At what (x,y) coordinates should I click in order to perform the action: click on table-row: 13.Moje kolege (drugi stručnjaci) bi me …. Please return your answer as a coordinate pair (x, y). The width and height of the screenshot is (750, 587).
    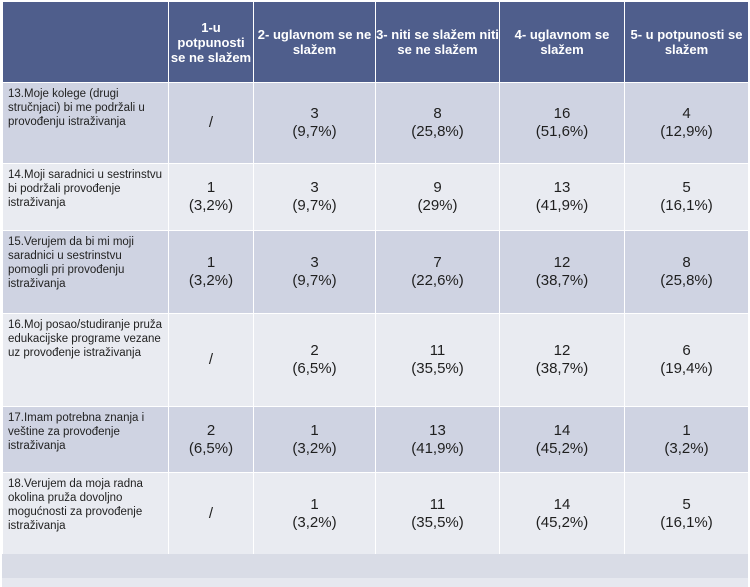
    Looking at the image, I should click on (375, 123).